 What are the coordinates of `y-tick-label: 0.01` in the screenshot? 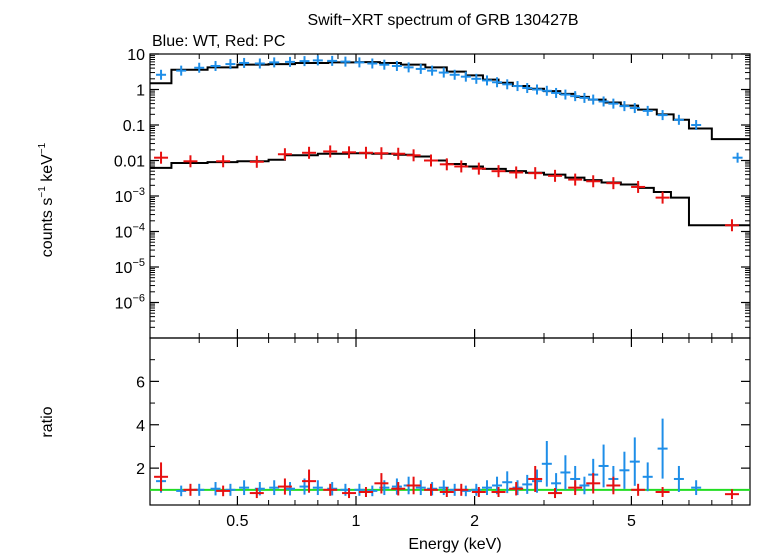 It's located at (129, 162).